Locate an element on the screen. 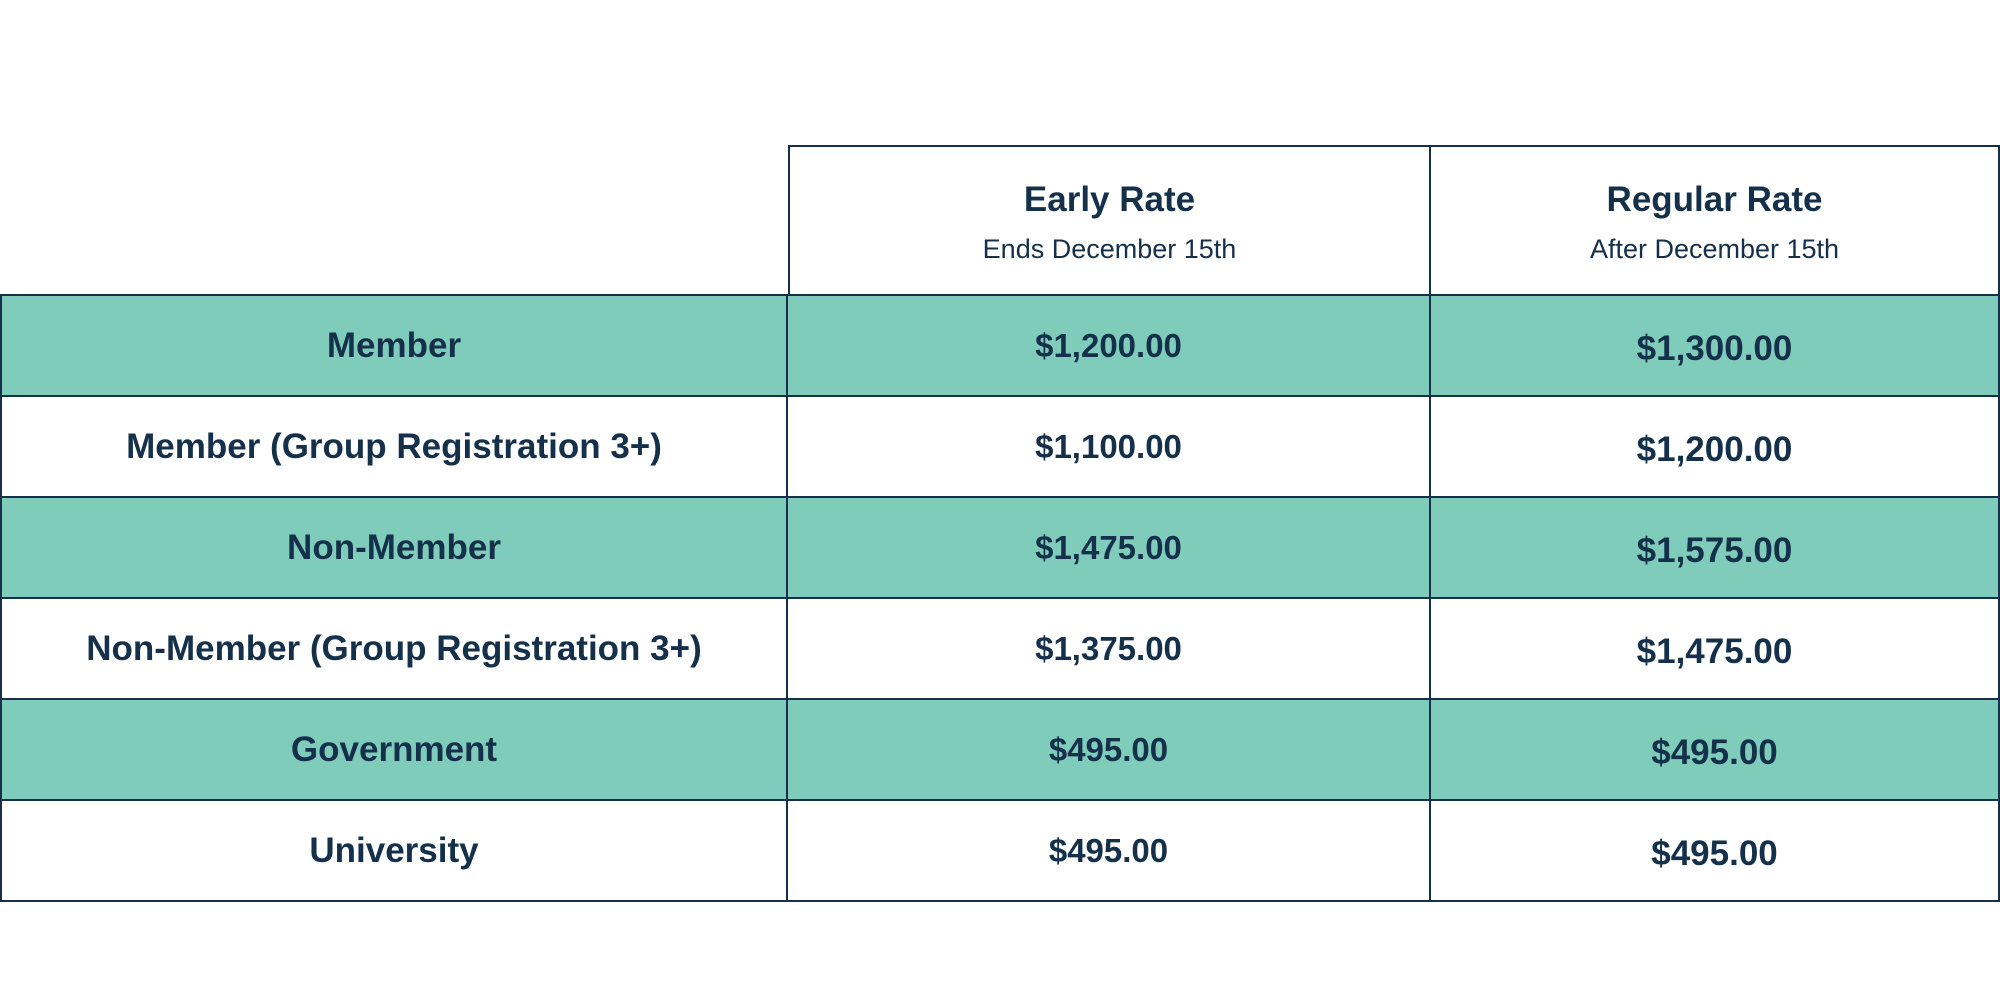 Image resolution: width=2000 pixels, height=1000 pixels. regular-rate-subtitle: After December 15th is located at coordinates (1714, 249).